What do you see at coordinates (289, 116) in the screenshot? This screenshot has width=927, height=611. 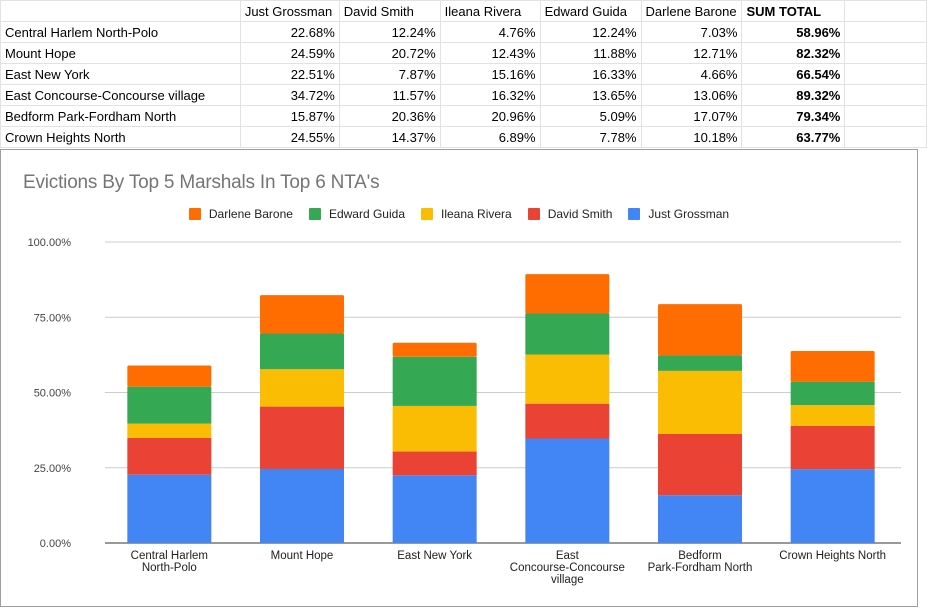 I see `value-cell: 15.87%` at bounding box center [289, 116].